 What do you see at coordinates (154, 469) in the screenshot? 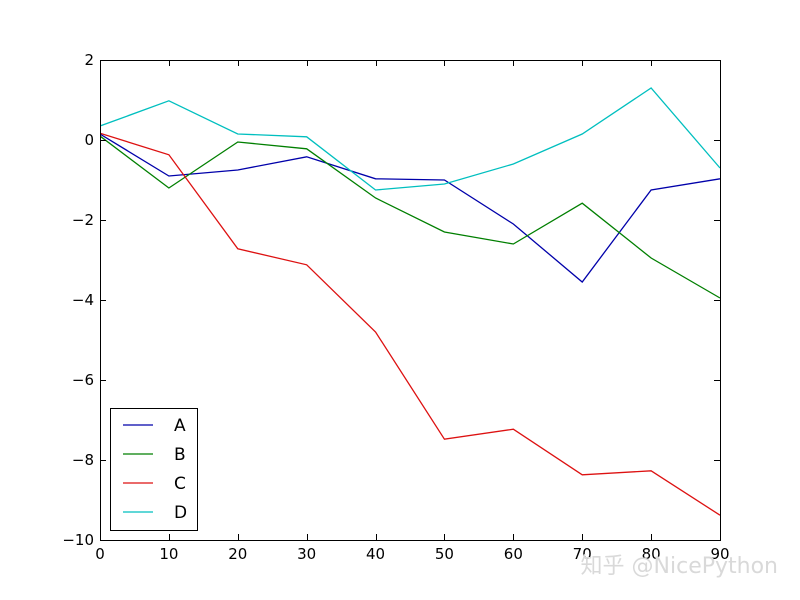
I see `legend-box` at bounding box center [154, 469].